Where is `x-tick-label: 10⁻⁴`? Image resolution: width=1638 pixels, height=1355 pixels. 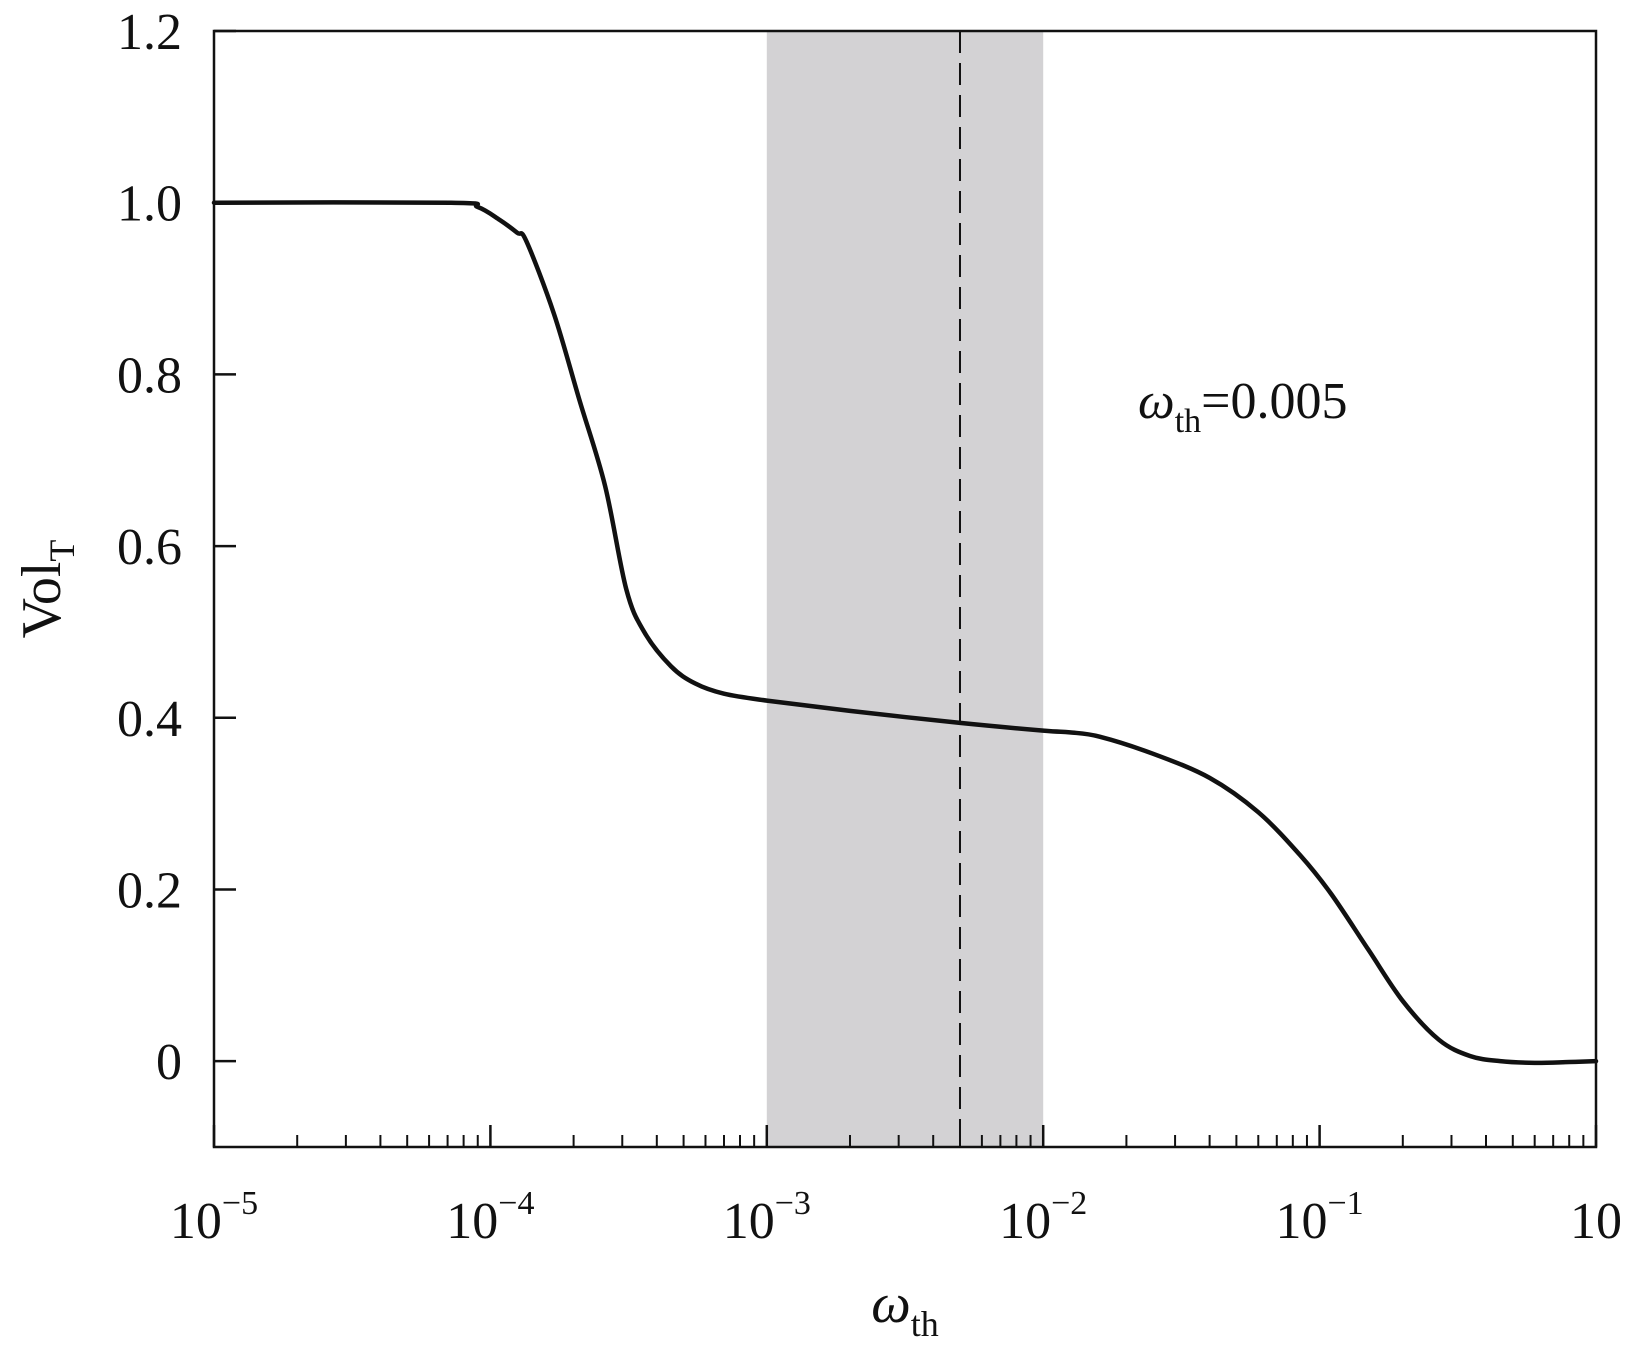
x-tick-label: 10⁻⁴ is located at coordinates (490, 1217).